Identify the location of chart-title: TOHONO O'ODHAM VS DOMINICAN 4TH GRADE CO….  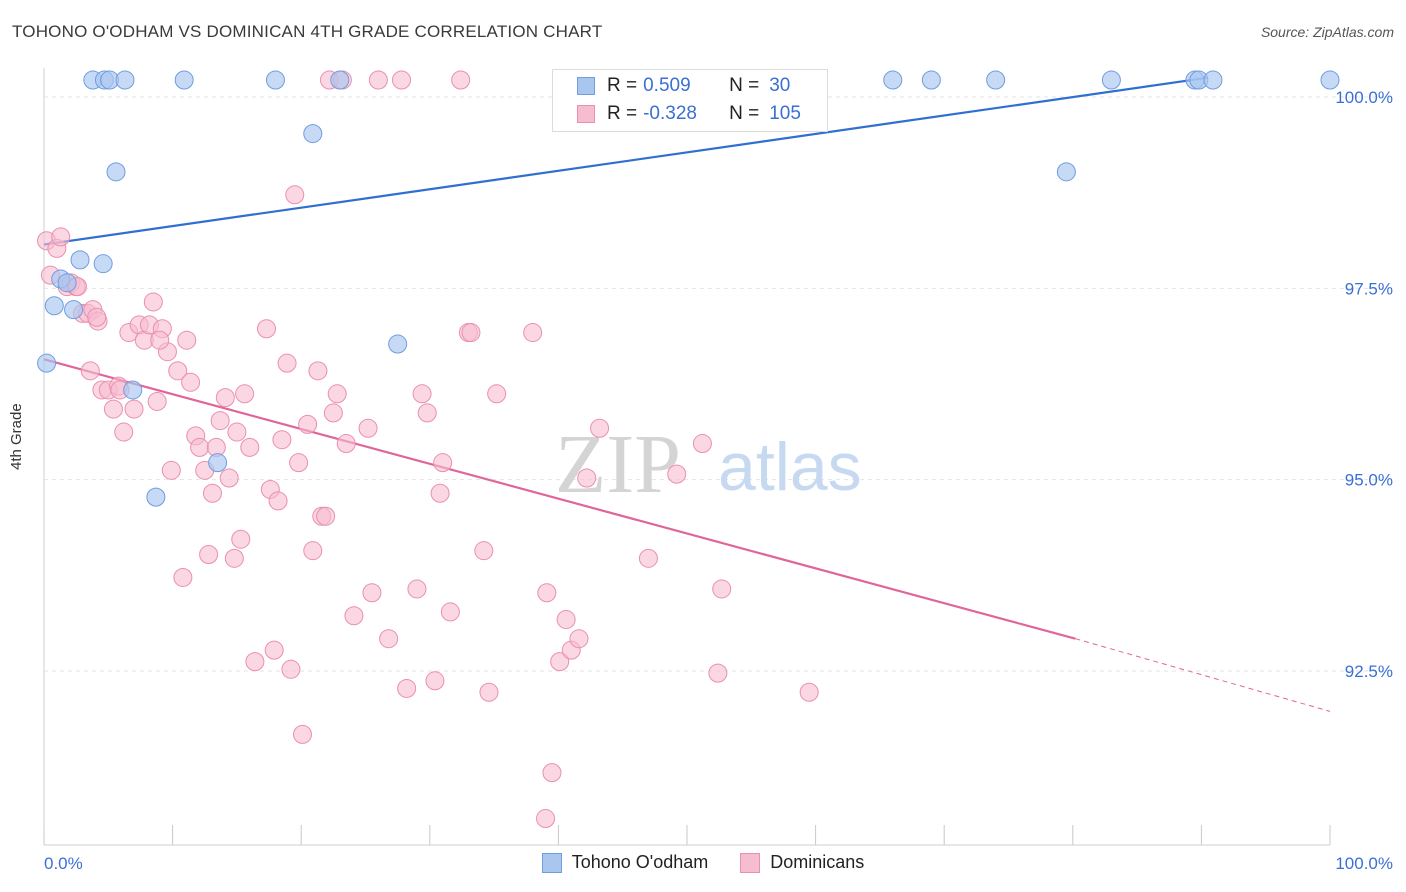
(307, 31).